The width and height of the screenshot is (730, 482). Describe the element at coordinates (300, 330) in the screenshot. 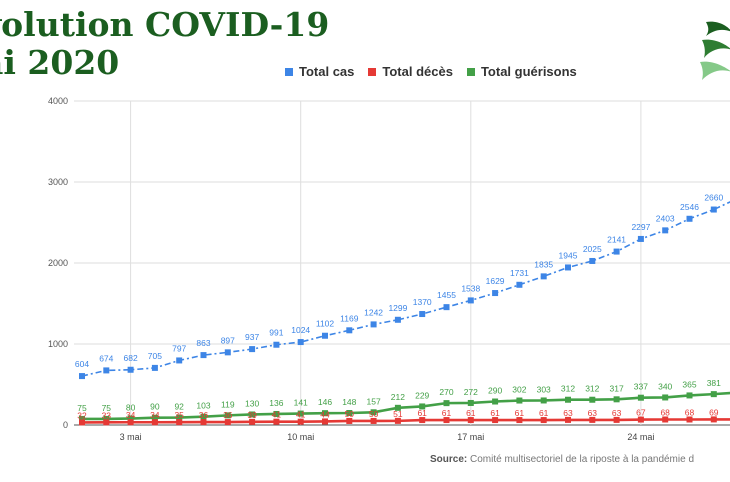

I see `data-label-total-cas: 1024` at that location.